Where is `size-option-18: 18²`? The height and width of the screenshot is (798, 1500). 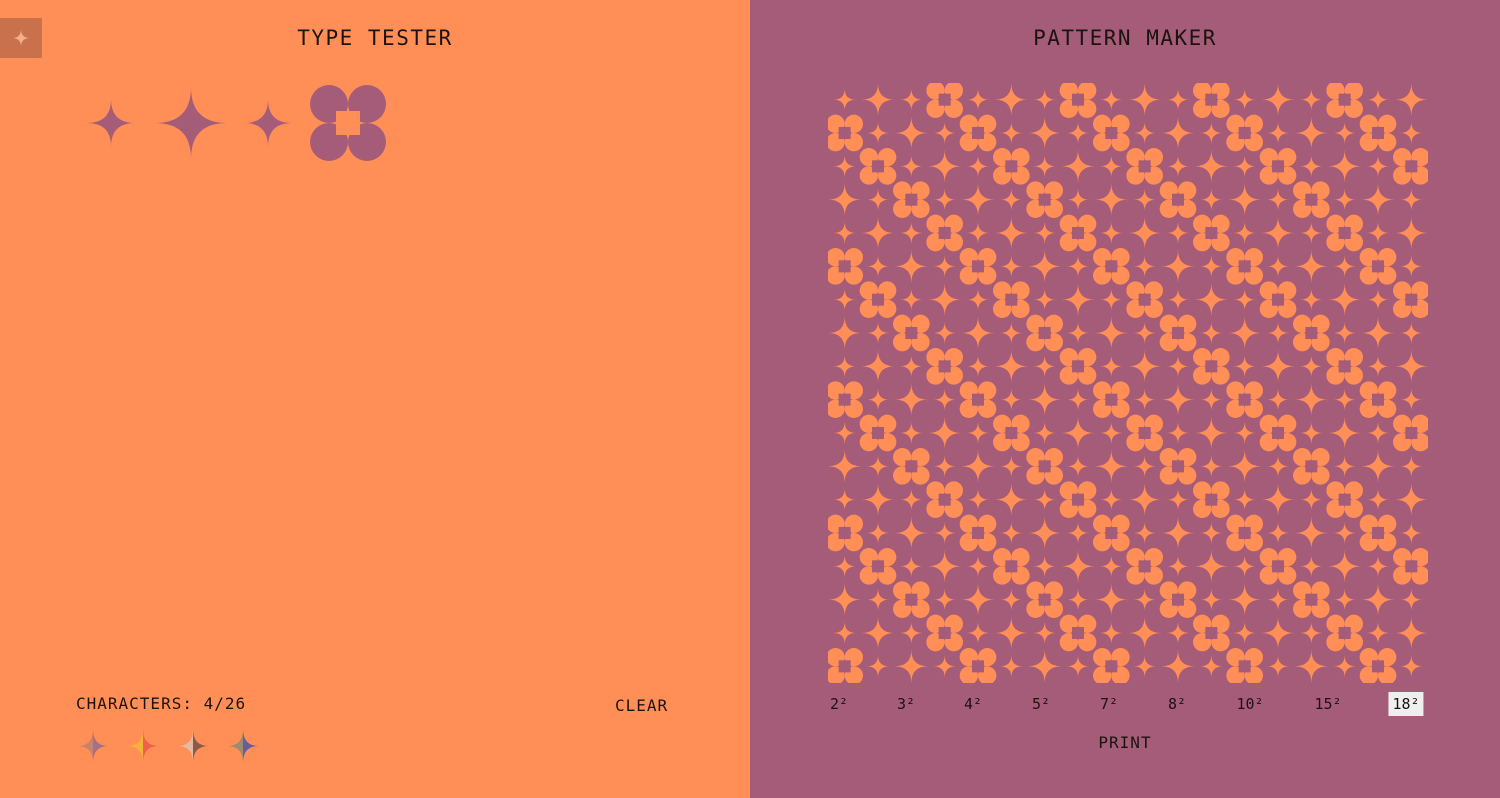
size-option-18: 18² is located at coordinates (1406, 704).